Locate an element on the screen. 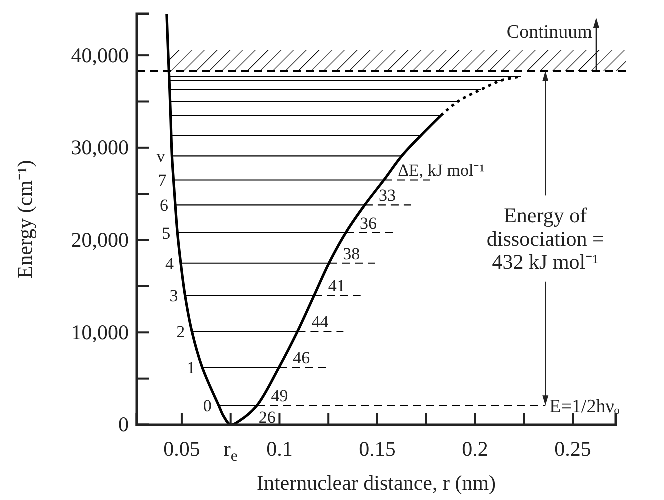 The width and height of the screenshot is (664, 500). annotation: 7 is located at coordinates (163, 180).